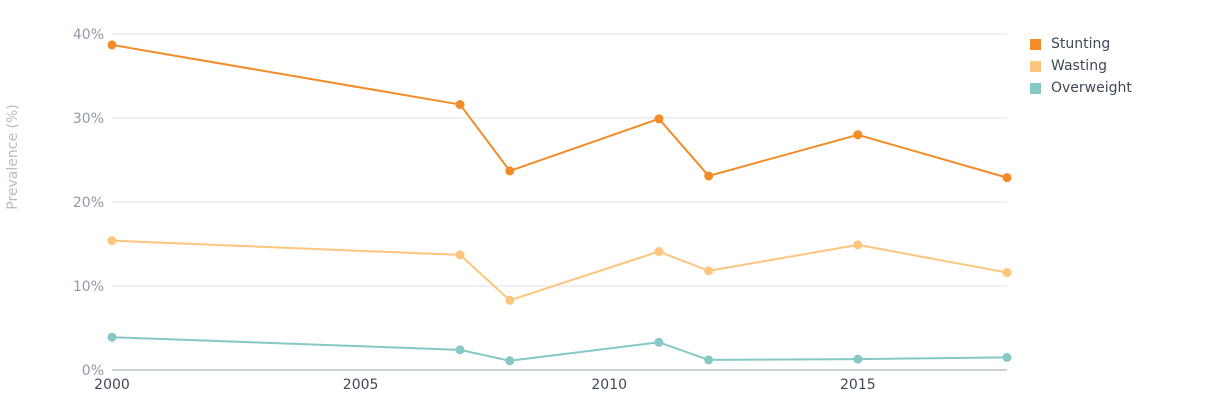 Image resolution: width=1230 pixels, height=403 pixels. Describe the element at coordinates (1091, 88) in the screenshot. I see `legend-label-overweight: Overweight` at that location.